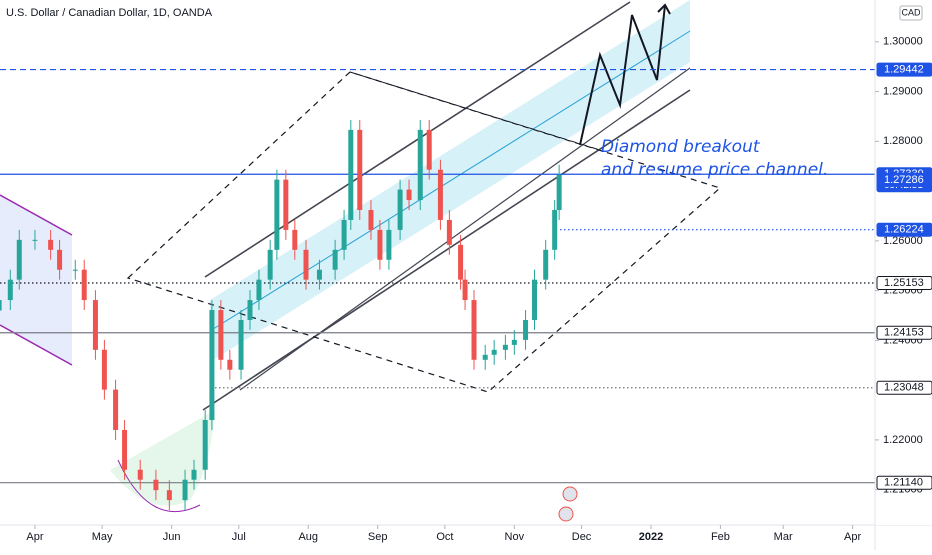  Describe the element at coordinates (903, 42) in the screenshot. I see `y-tick-label: 1.30000` at that location.